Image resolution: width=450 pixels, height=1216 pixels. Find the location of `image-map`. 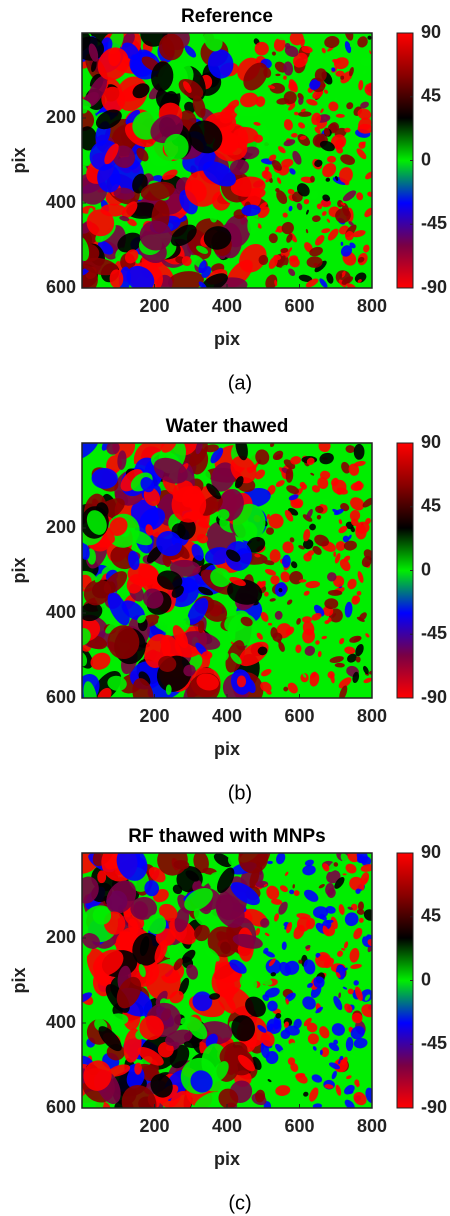

image-map is located at coordinates (227, 980).